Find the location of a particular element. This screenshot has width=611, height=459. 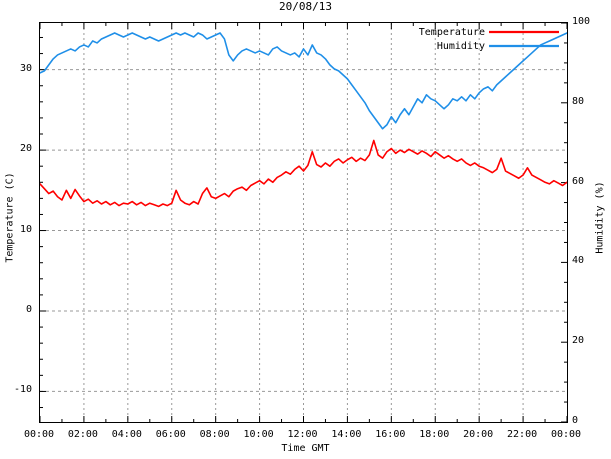

y-tick-label-left: 20 is located at coordinates (25, 149).